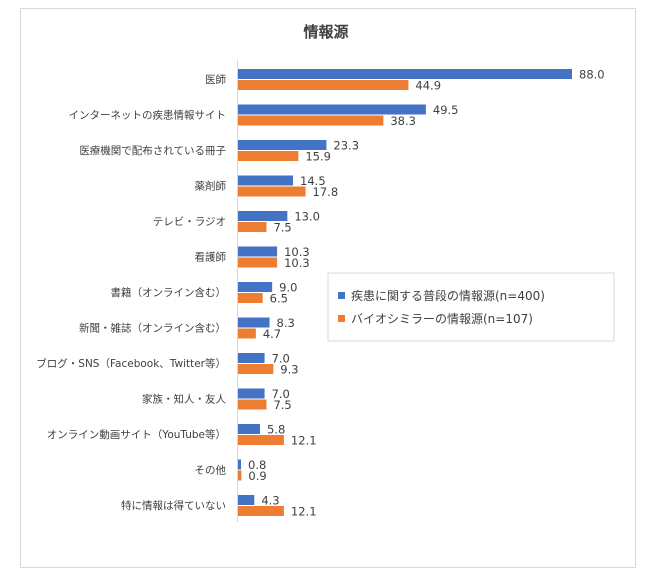 The image size is (650, 580). Describe the element at coordinates (152, 150) in the screenshot. I see `category-label: 医療機関で配布されている冊子` at that location.